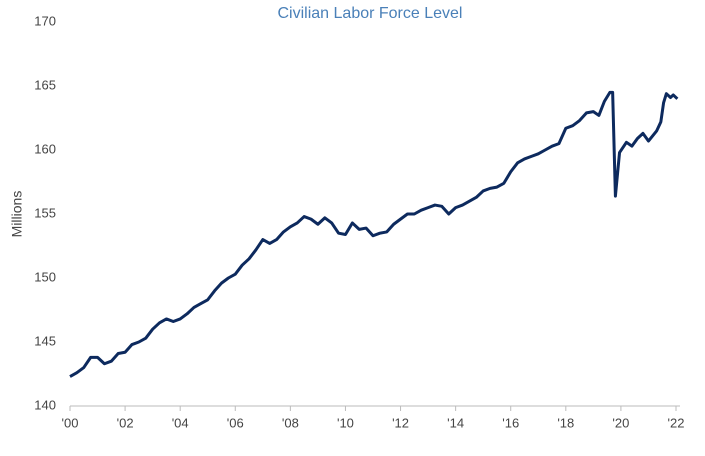  What do you see at coordinates (70, 422) in the screenshot?
I see `x-tick-label: '00` at bounding box center [70, 422].